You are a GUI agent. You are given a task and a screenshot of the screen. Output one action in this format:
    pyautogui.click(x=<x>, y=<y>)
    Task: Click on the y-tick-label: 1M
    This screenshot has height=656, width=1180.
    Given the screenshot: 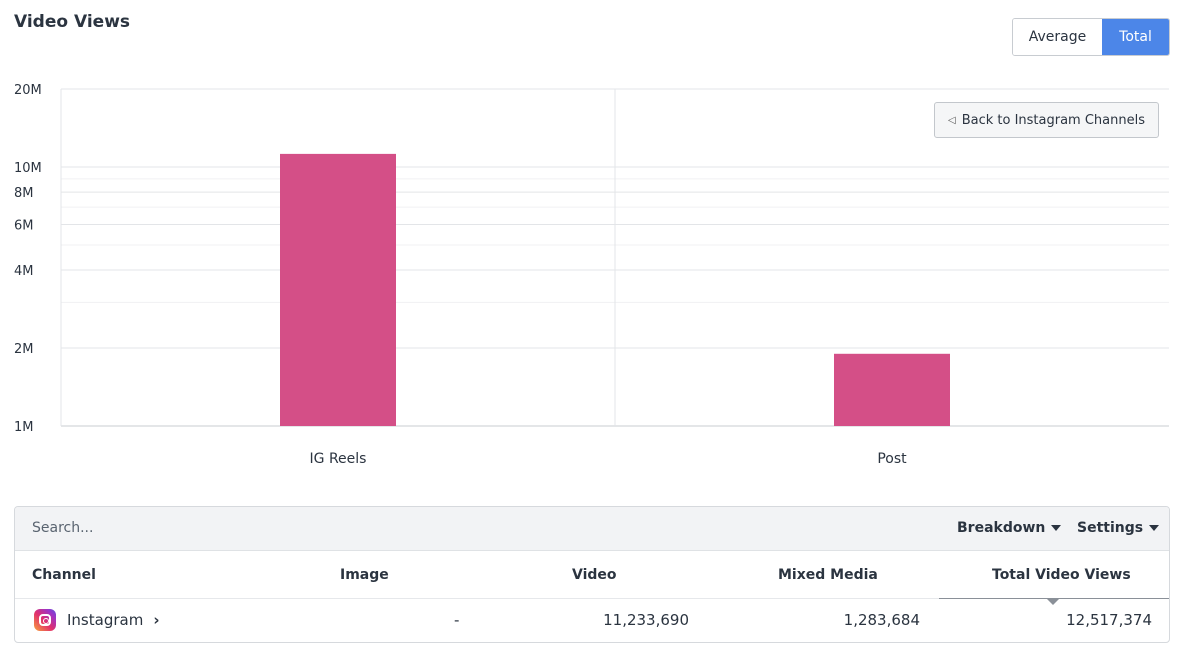 What is the action you would take?
    pyautogui.click(x=24, y=427)
    